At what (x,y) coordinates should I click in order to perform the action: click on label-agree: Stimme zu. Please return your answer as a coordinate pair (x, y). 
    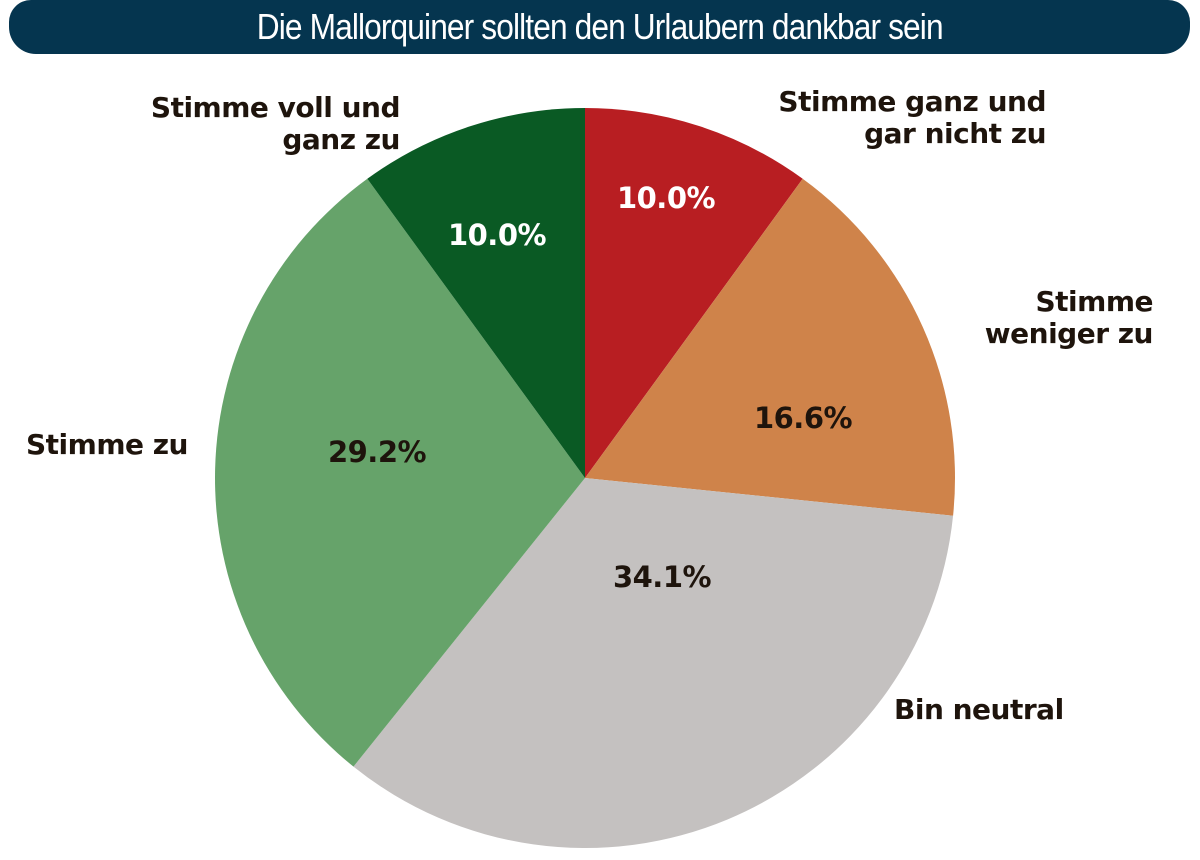
    Looking at the image, I should click on (107, 444).